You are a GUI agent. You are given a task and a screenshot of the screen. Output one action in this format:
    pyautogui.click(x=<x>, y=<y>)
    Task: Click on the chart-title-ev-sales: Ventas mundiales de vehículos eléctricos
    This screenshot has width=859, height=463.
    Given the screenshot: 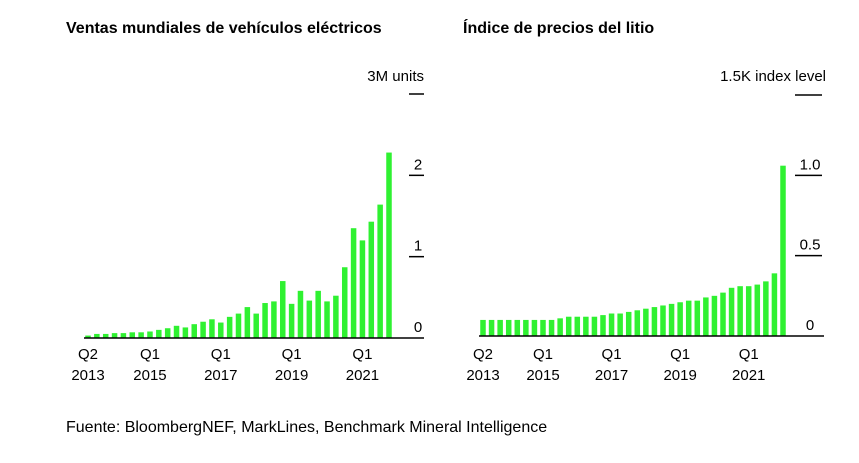 What is the action you would take?
    pyautogui.click(x=224, y=28)
    